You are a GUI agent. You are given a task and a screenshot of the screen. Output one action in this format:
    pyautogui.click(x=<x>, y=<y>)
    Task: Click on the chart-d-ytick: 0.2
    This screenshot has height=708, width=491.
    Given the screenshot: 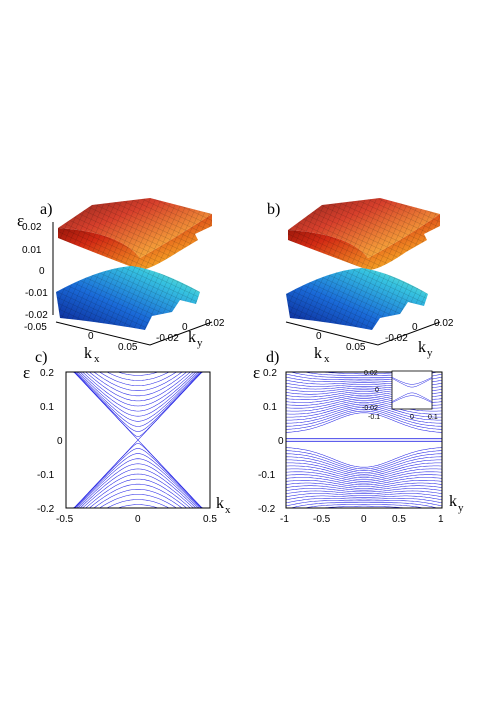 What is the action you would take?
    pyautogui.click(x=270, y=373)
    